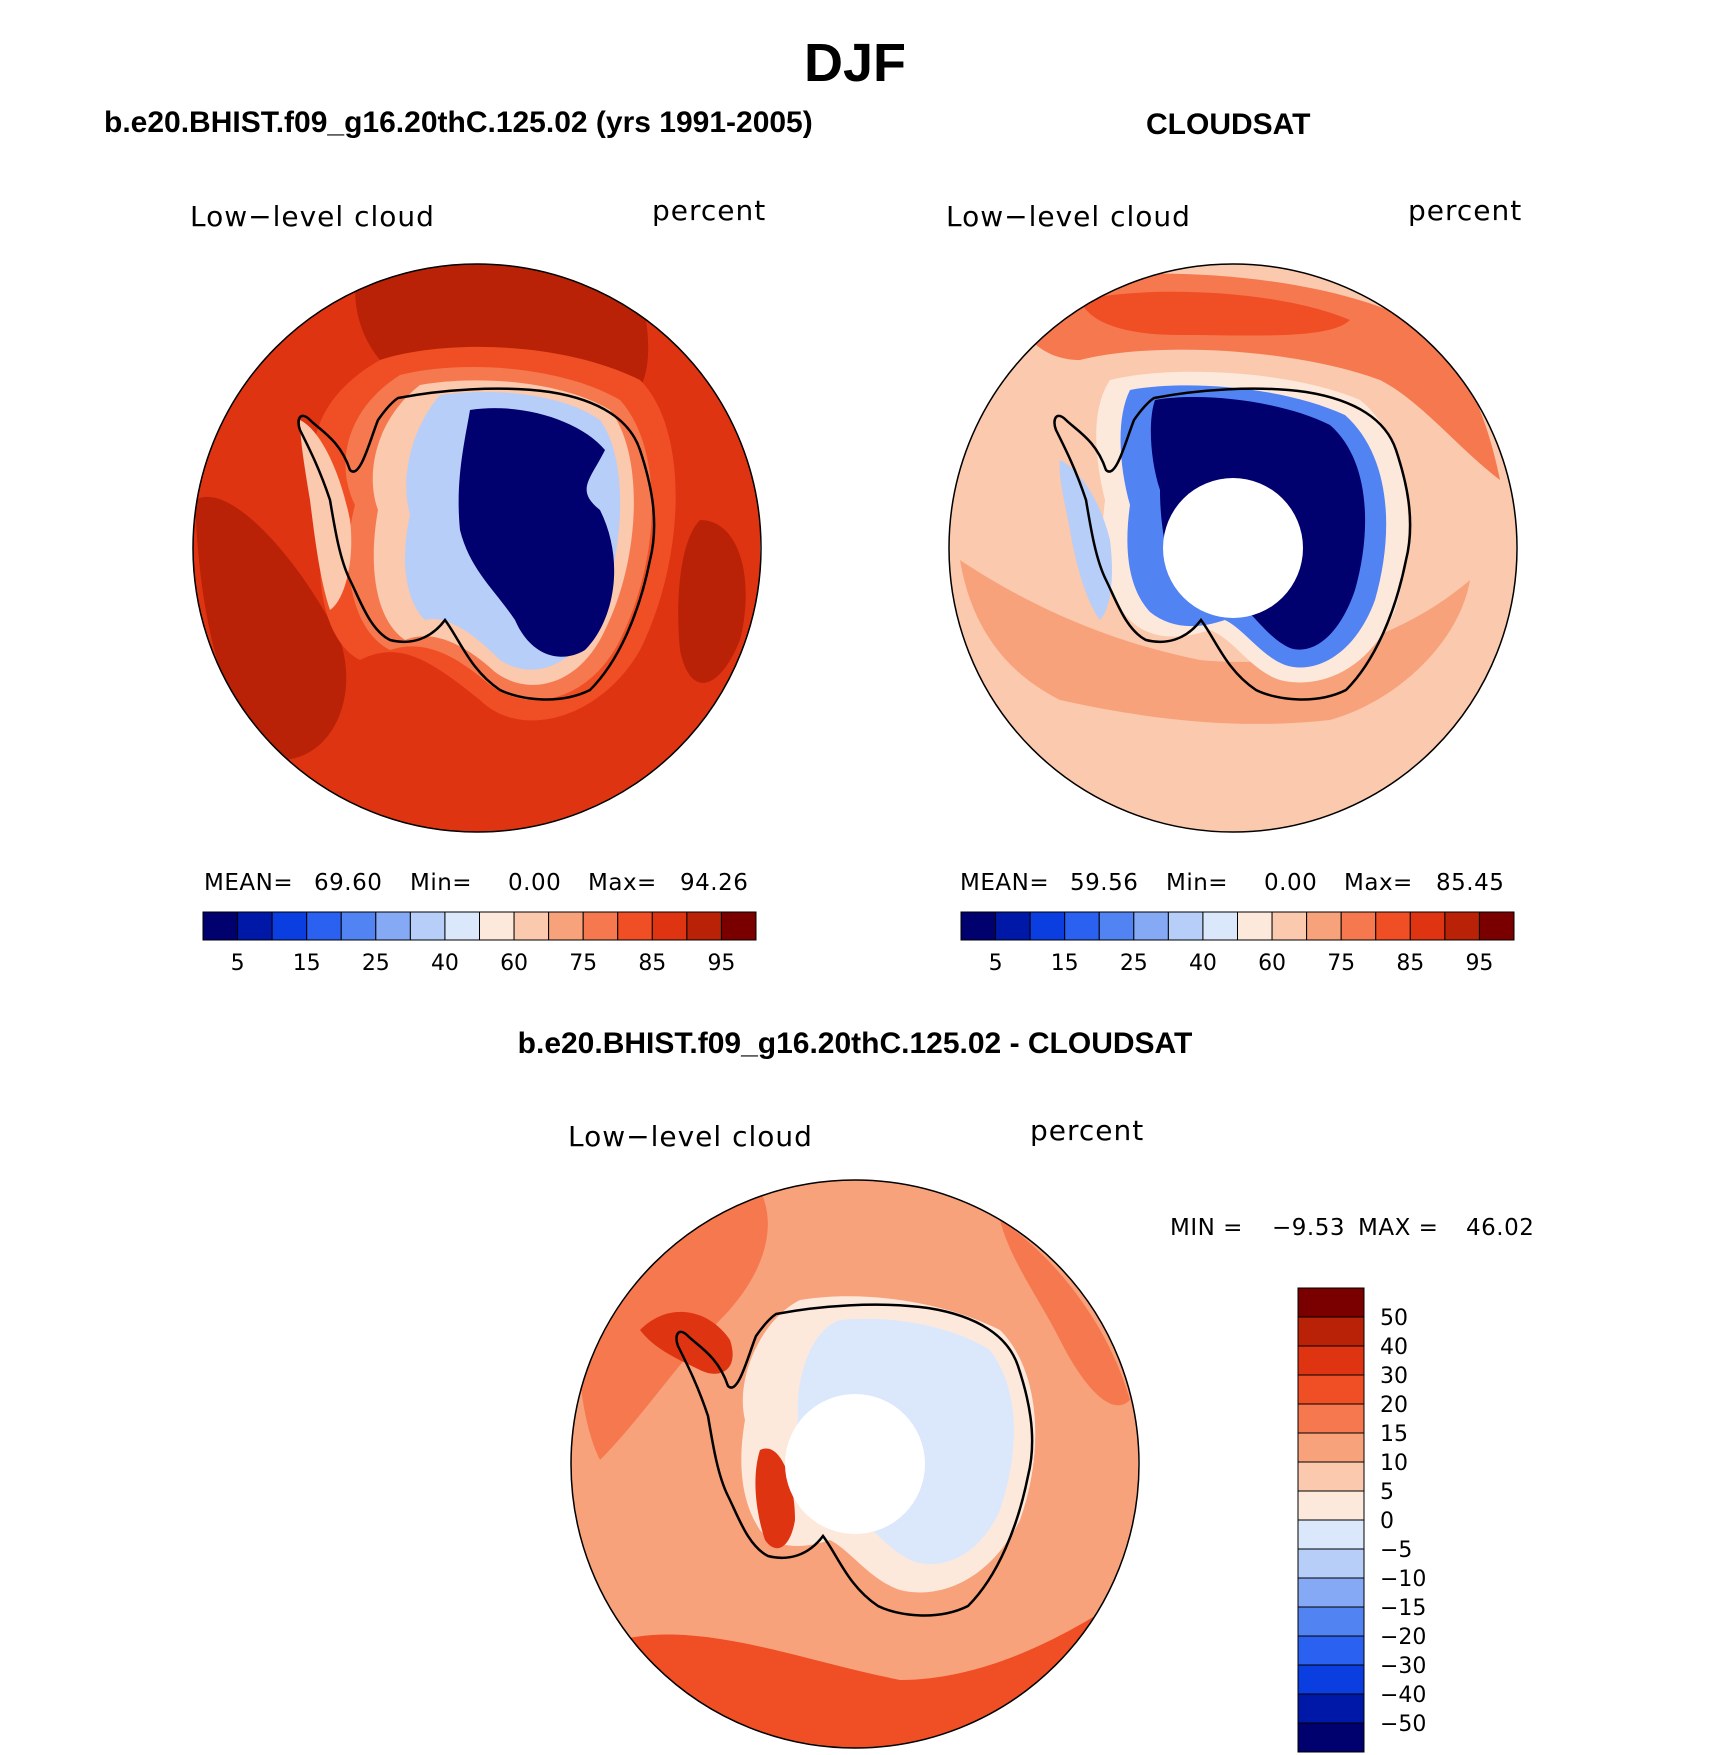 This screenshot has height=1755, width=1710. What do you see at coordinates (536, 532) in the screenshot?
I see `map-model-continent-interior` at bounding box center [536, 532].